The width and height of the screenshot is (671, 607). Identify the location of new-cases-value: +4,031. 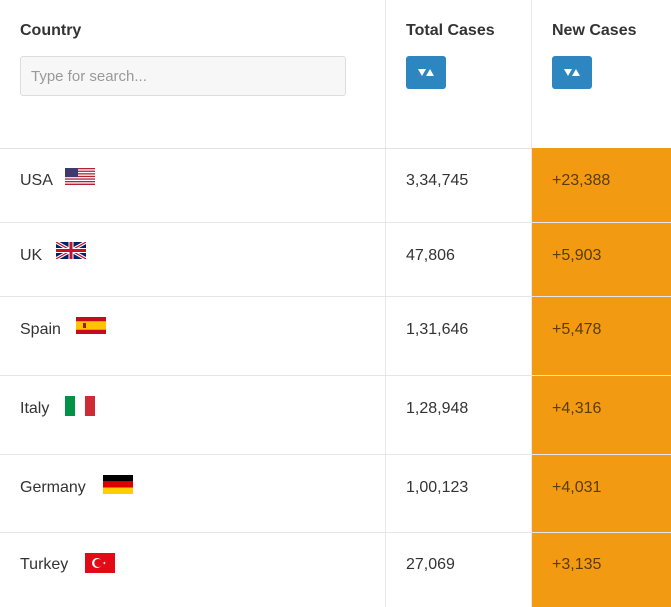
(577, 487).